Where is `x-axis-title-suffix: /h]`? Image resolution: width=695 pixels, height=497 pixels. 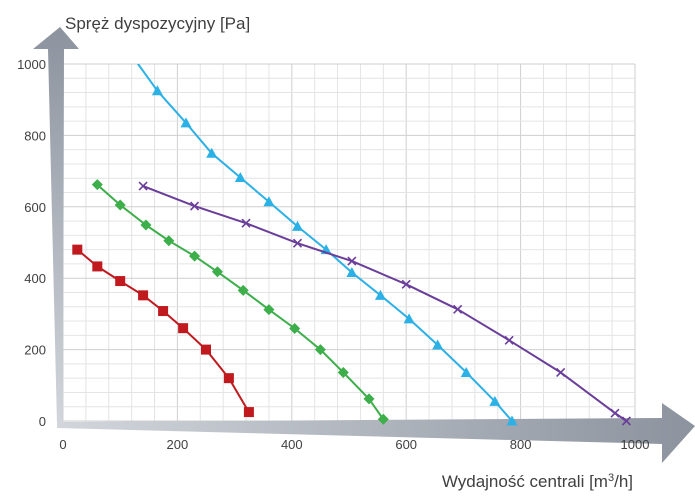 x-axis-title-suffix: /h] is located at coordinates (623, 481).